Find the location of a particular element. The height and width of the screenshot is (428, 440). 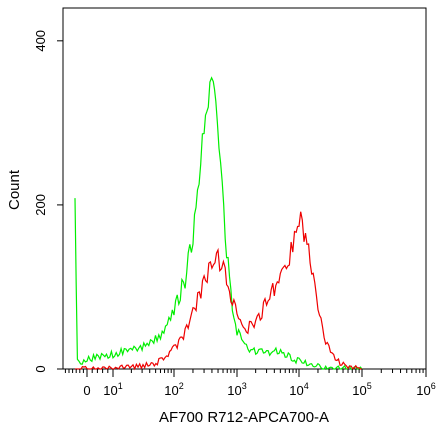

x-tick-label: 10¹ is located at coordinates (112, 389).